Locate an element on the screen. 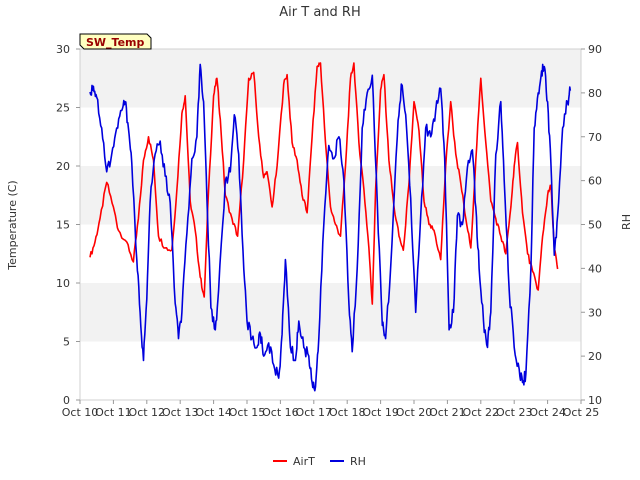 The width and height of the screenshot is (640, 480). x-tick-label: Oct 14 is located at coordinates (213, 412).